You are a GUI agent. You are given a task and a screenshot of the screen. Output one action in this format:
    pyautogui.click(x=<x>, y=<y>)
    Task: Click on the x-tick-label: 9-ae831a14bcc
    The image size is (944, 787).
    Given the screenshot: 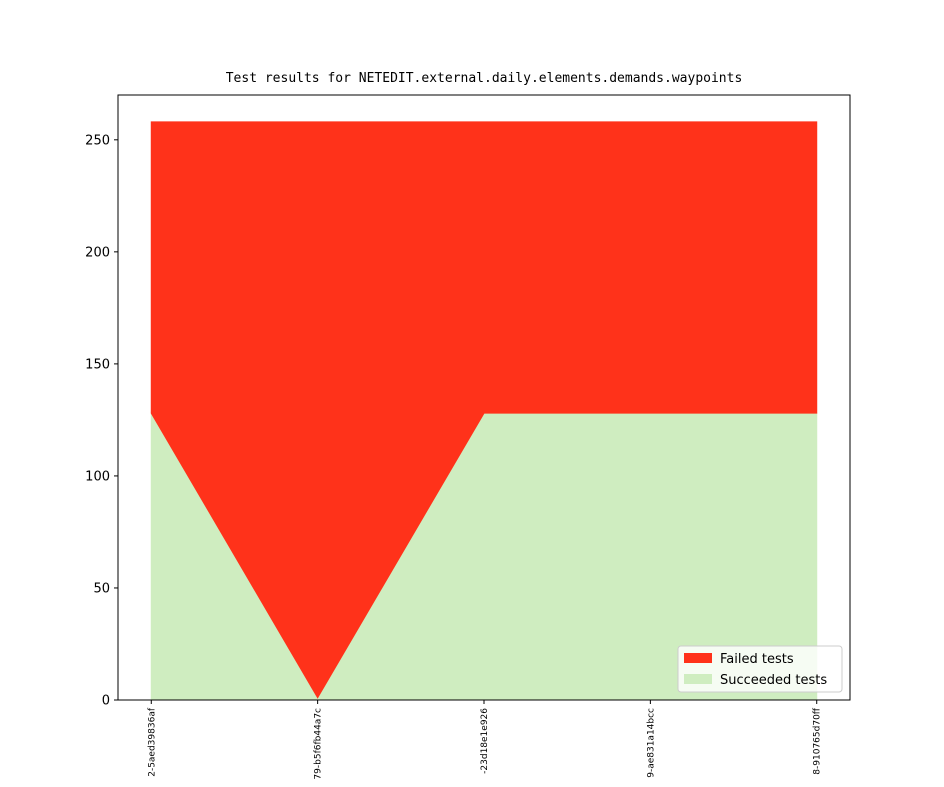 What is the action you would take?
    pyautogui.click(x=651, y=743)
    